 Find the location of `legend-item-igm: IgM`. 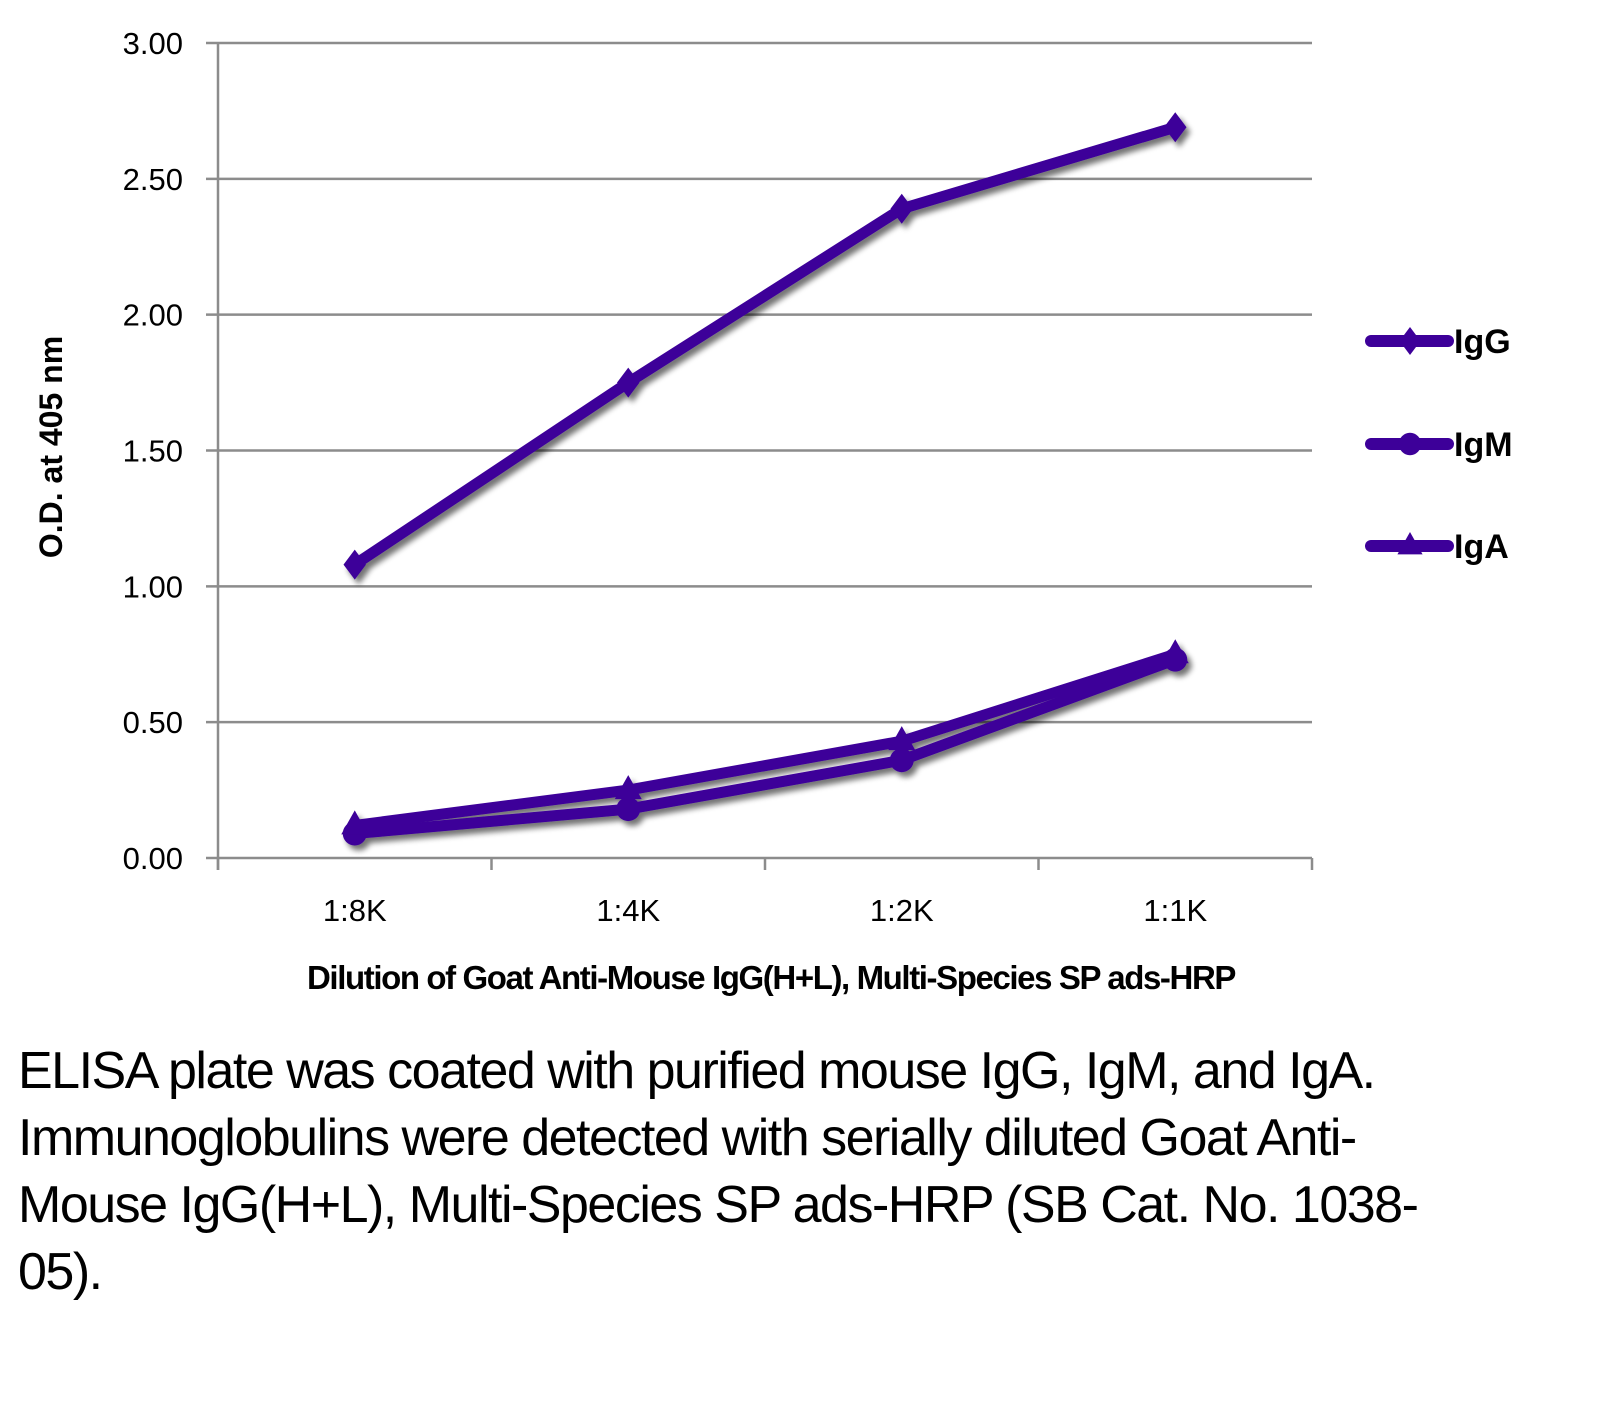

legend-item-igm: IgM is located at coordinates (1439, 445).